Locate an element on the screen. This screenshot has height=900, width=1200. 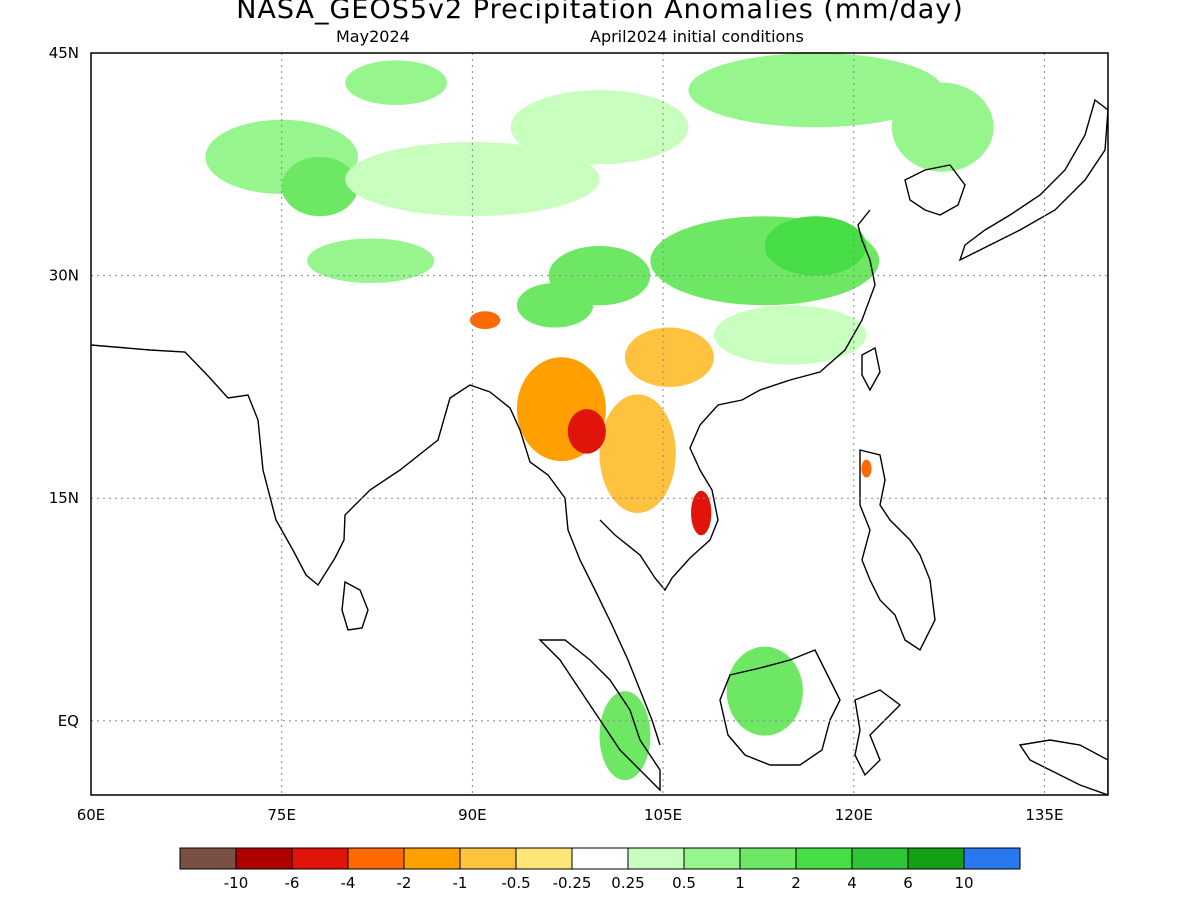
colorbar-label: 1 is located at coordinates (740, 883).